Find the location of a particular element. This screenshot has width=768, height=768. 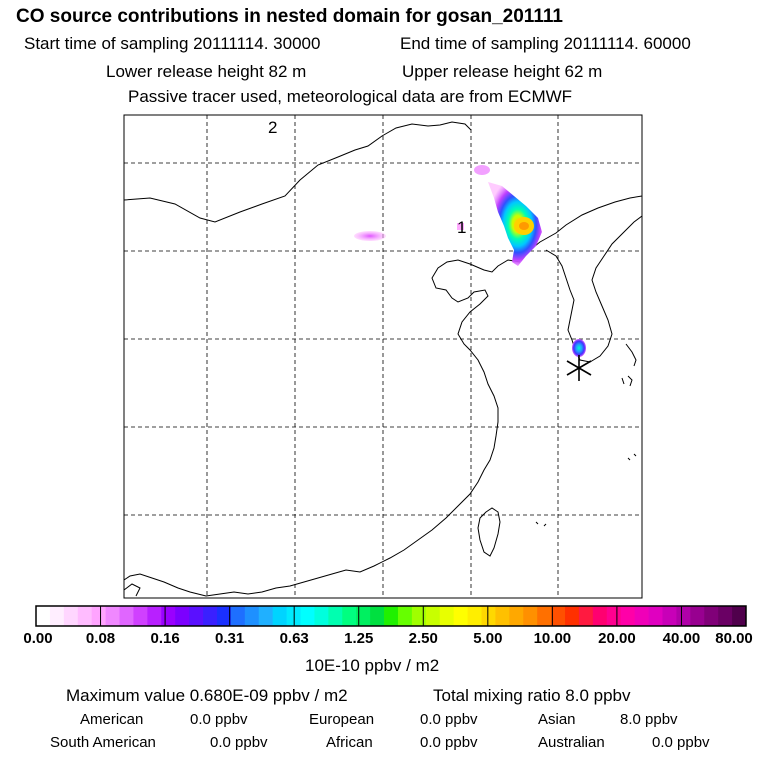

colorbar-label: 20.00 is located at coordinates (617, 638).